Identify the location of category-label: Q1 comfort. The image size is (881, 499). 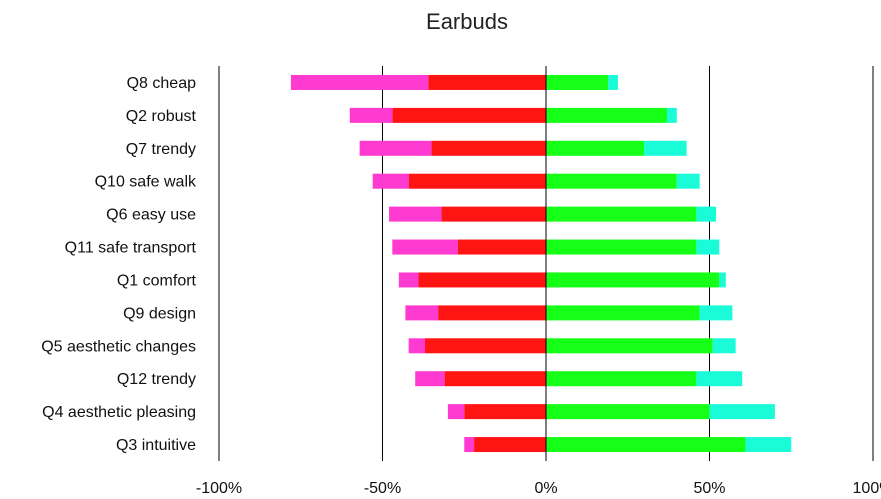
(157, 280).